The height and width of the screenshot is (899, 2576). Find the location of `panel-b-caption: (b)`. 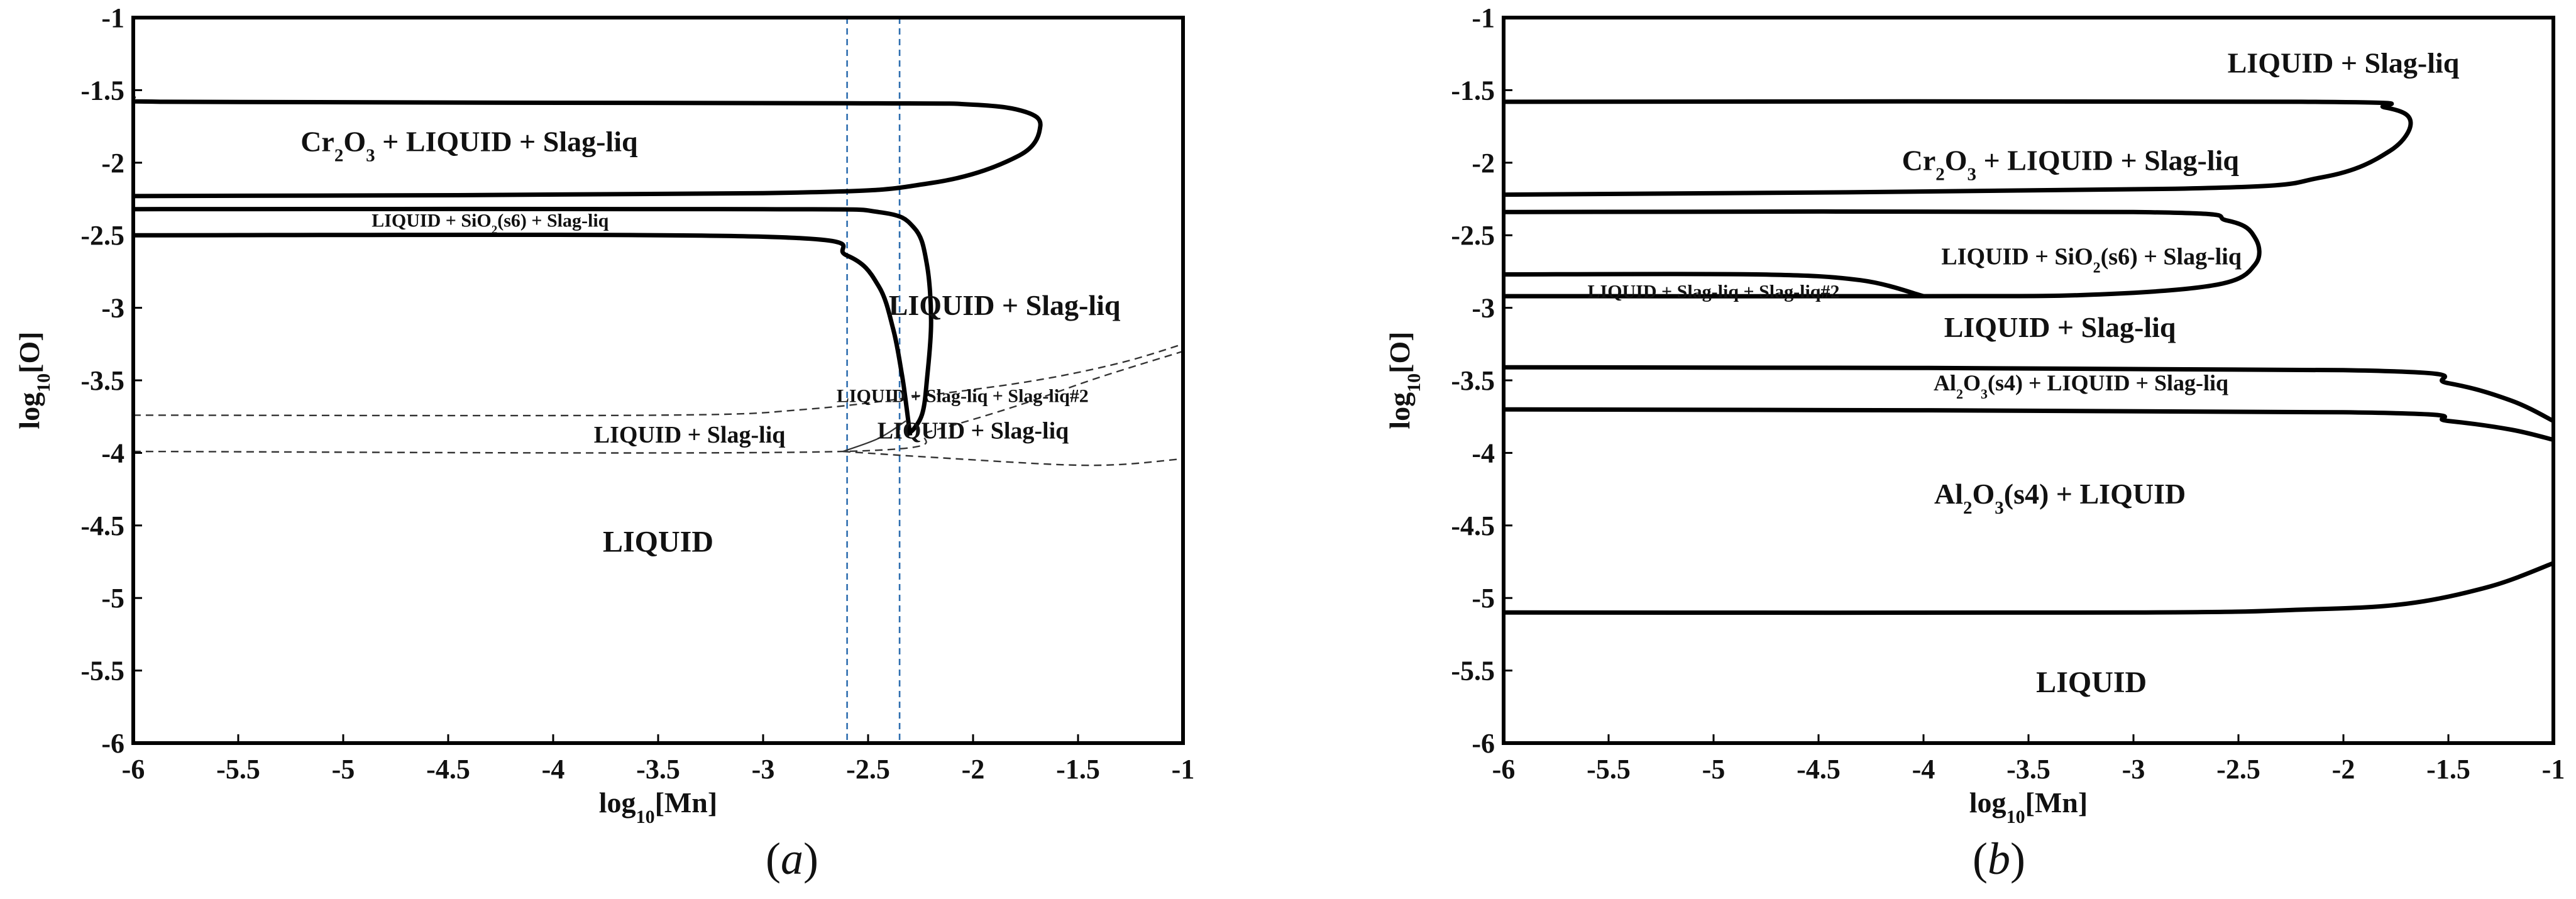

panel-b-caption: (b) is located at coordinates (1999, 859).